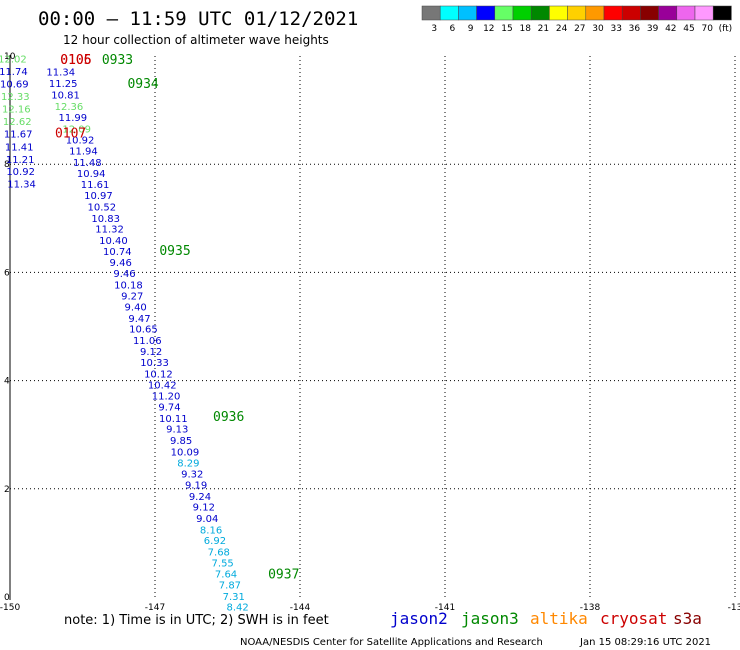 The width and height of the screenshot is (740, 650). What do you see at coordinates (19, 147) in the screenshot?
I see `wave-height-label: 11.41` at bounding box center [19, 147].